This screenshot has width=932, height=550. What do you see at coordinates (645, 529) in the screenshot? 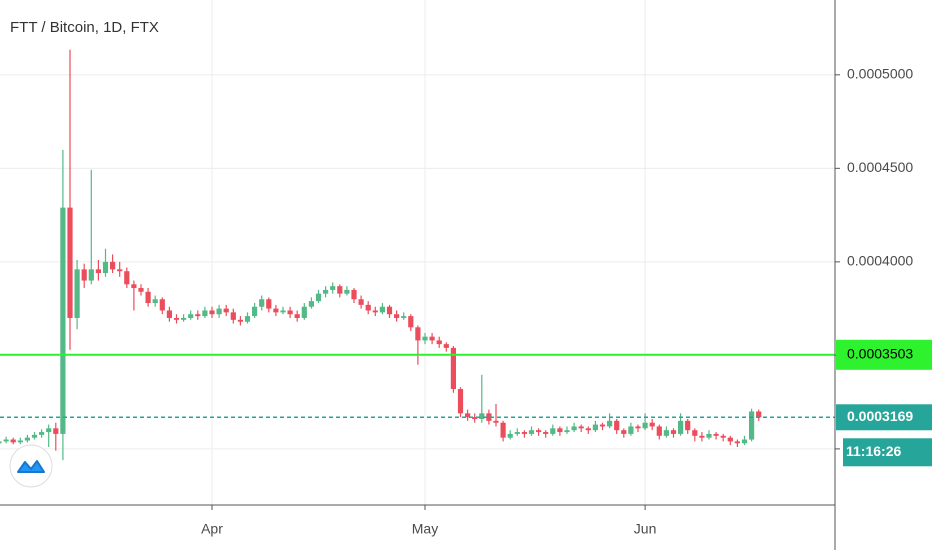
I see `x-tick-label: Jun` at bounding box center [645, 529].